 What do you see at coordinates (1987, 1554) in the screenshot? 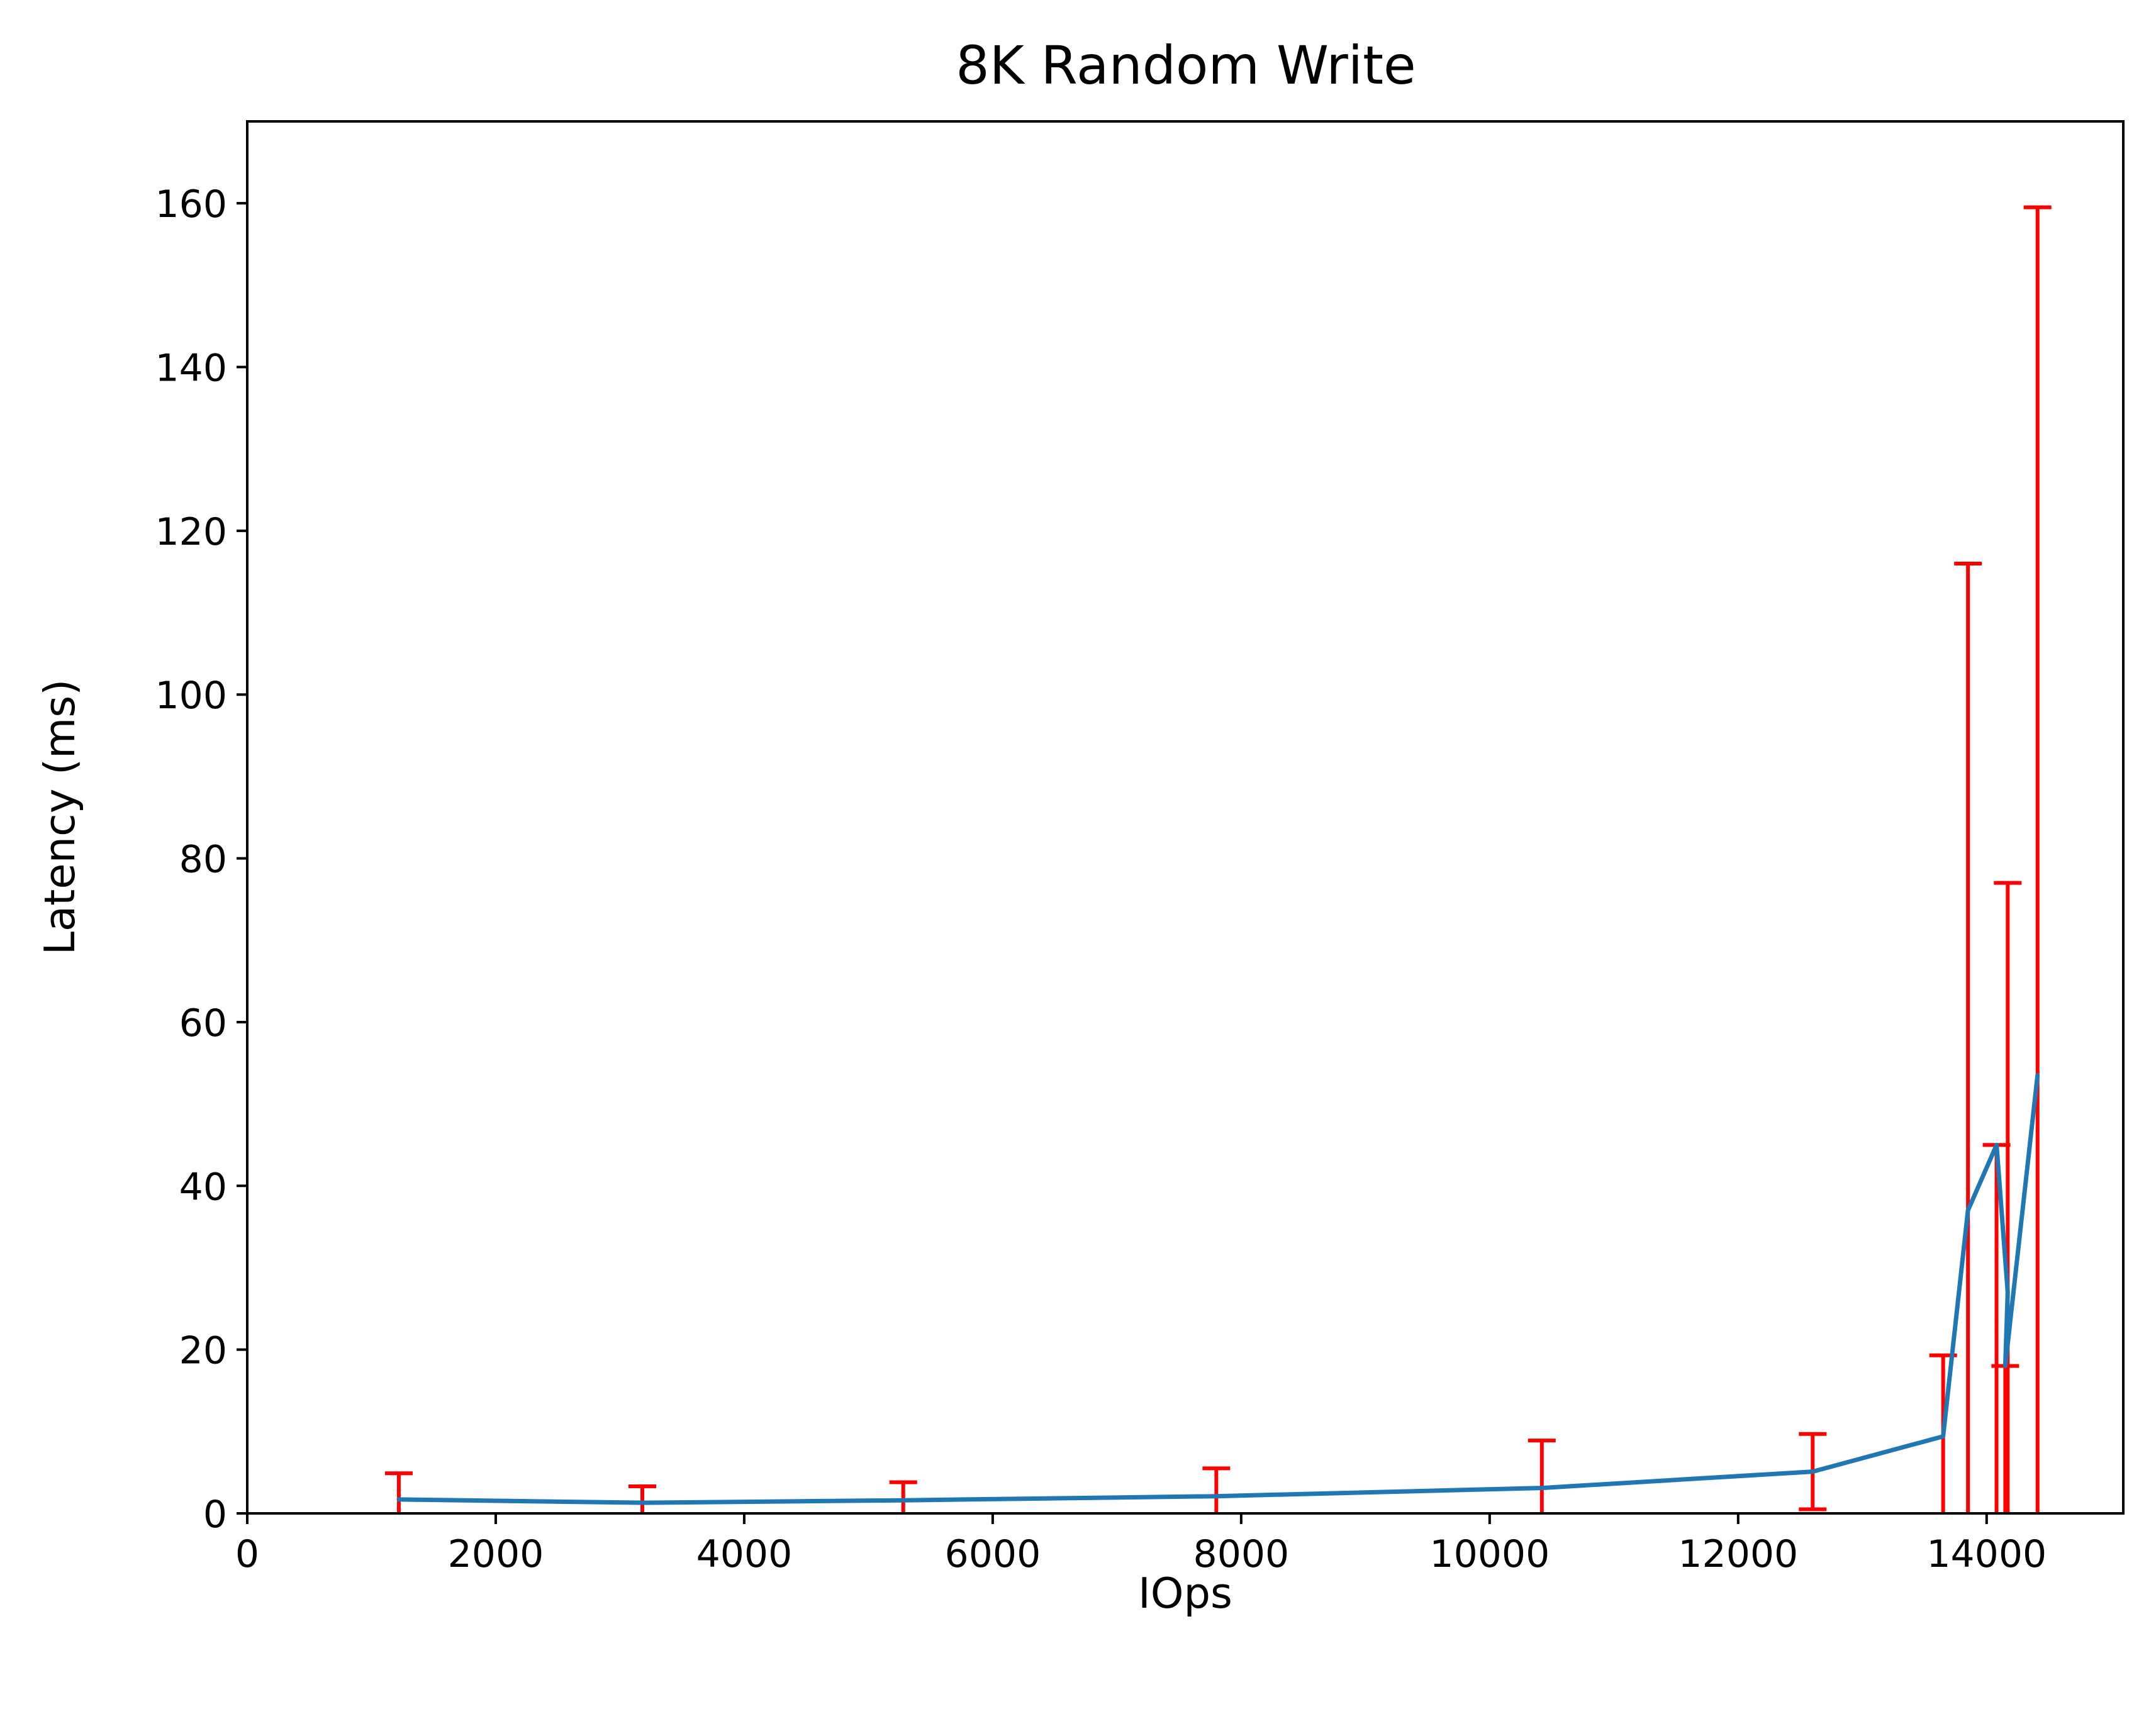
I see `x-tick-label: 14000` at bounding box center [1987, 1554].